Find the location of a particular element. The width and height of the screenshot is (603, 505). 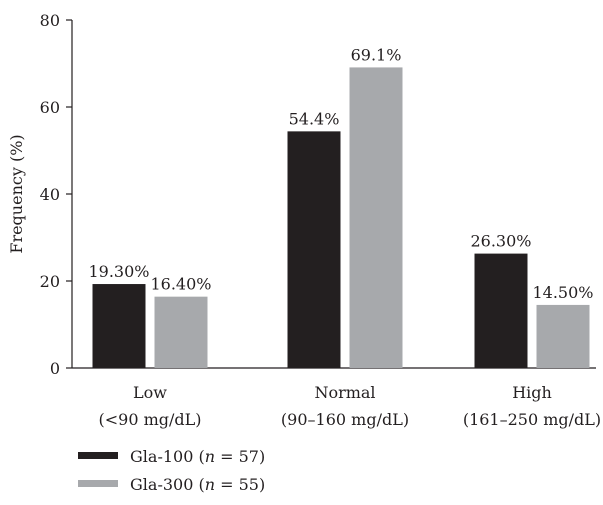

category-sublabel: (<90 mg/dL) is located at coordinates (149, 419).